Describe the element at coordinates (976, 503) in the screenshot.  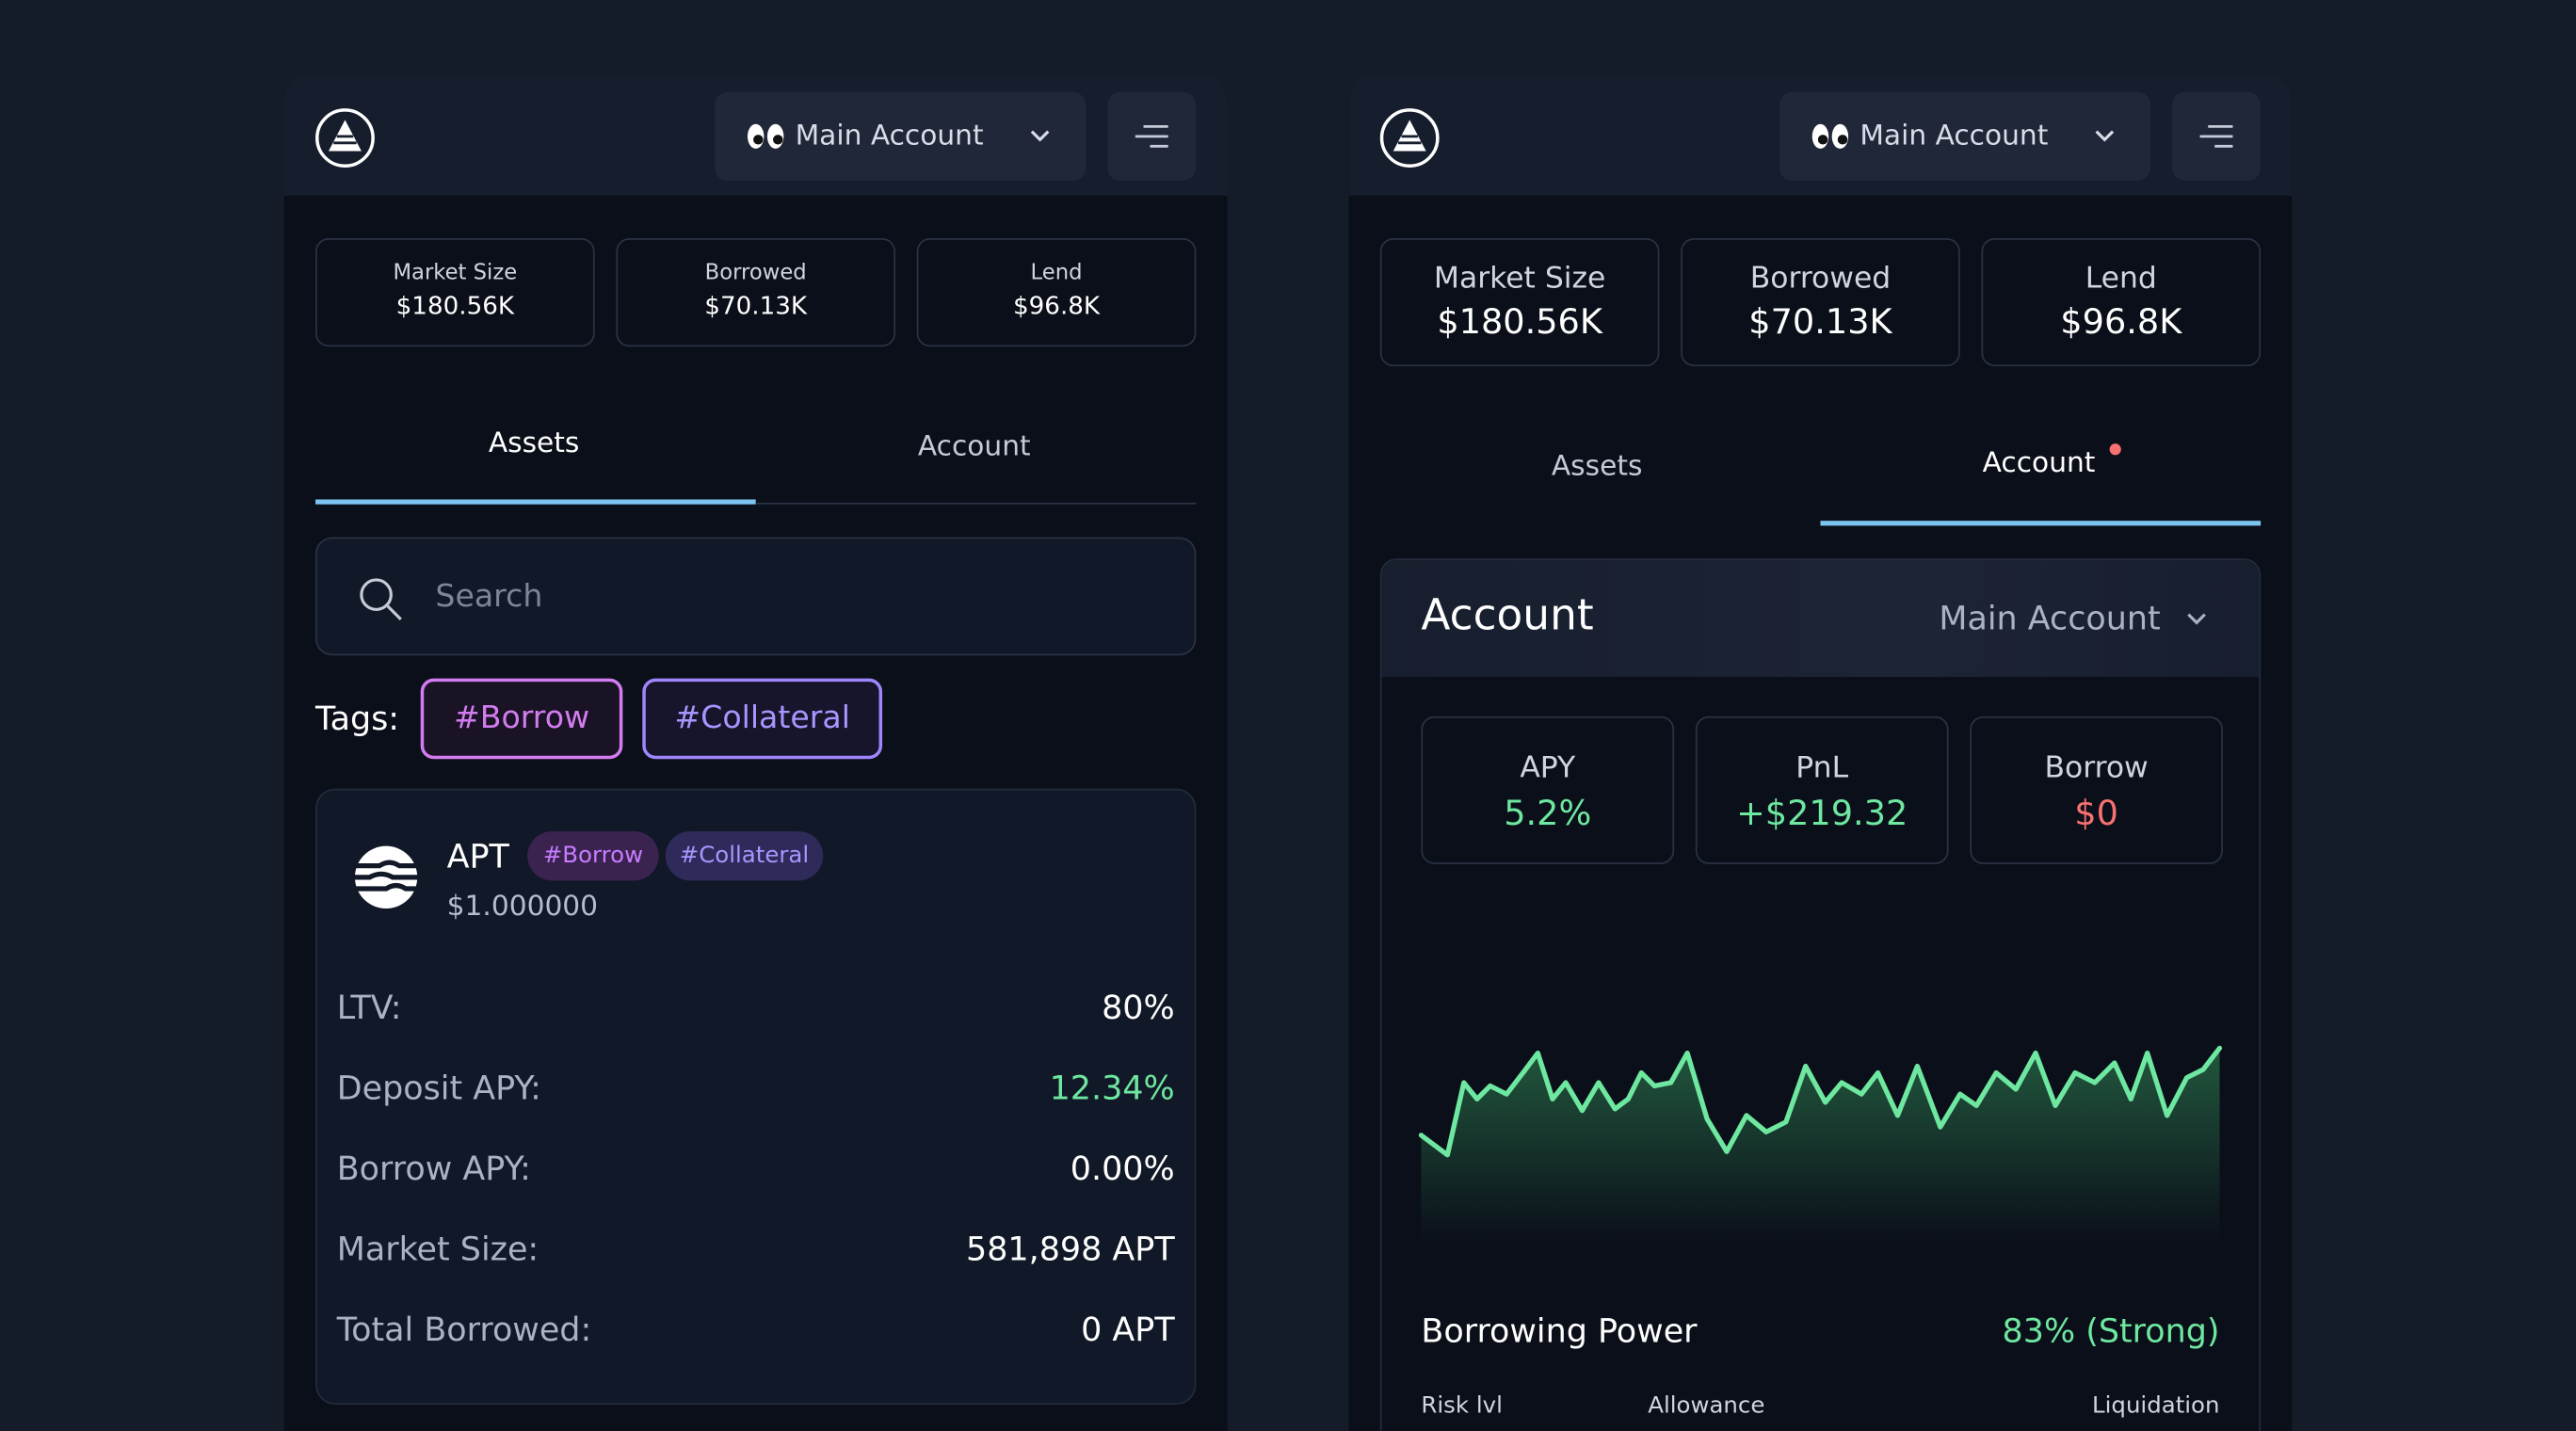
I see `tab-divider` at that location.